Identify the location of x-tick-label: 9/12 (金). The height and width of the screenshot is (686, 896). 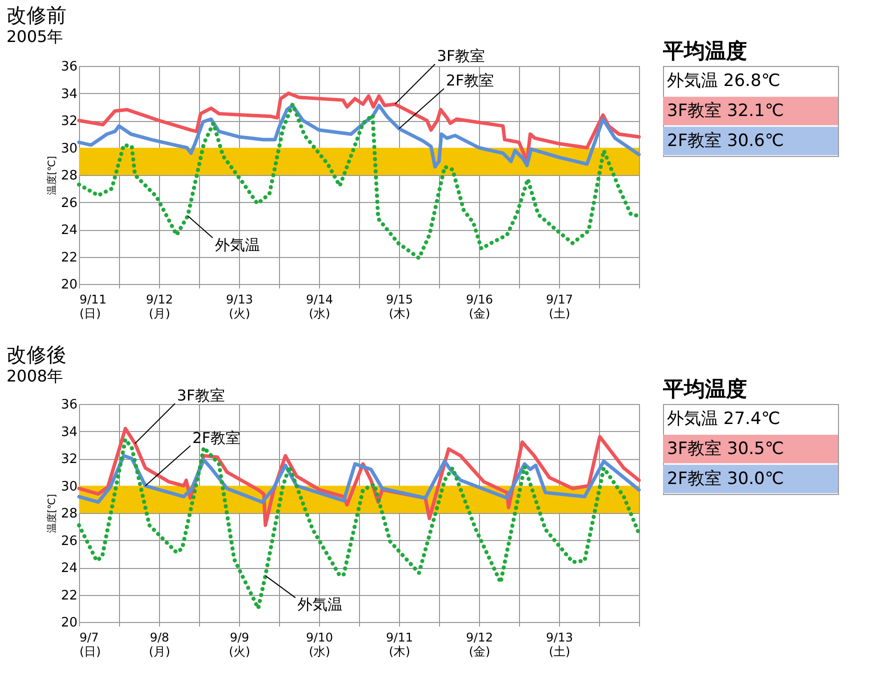
(479, 644).